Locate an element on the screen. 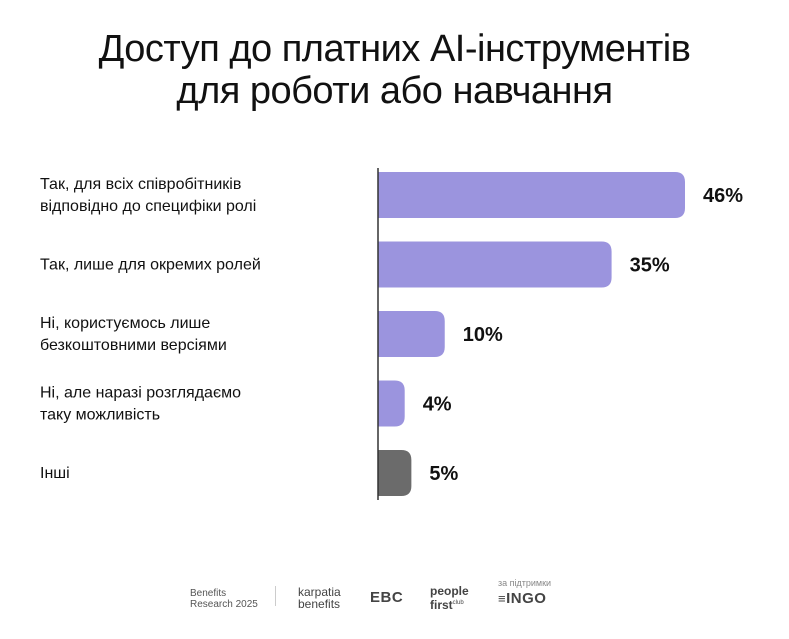  category-label-2: Так, лише для окремих ролей is located at coordinates (150, 265).